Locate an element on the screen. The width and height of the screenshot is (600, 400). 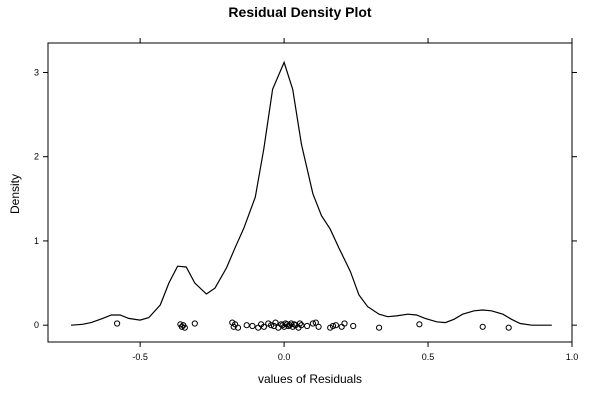
y-tick-label: 1 is located at coordinates (36, 241).